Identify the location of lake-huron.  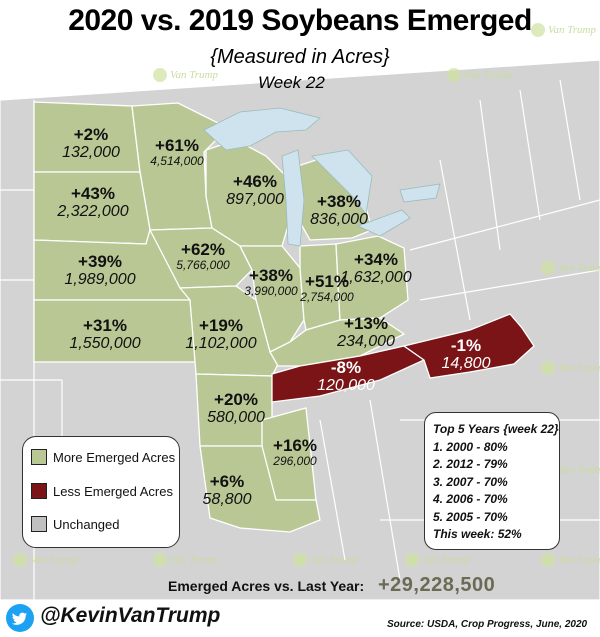
(342, 182).